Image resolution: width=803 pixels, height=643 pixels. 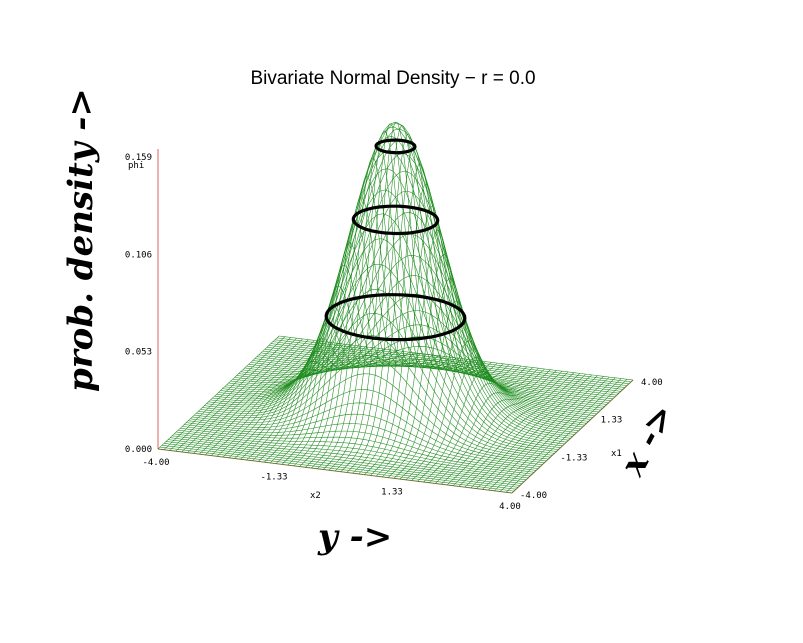 What do you see at coordinates (616, 454) in the screenshot?
I see `y-axis-label: x1` at bounding box center [616, 454].